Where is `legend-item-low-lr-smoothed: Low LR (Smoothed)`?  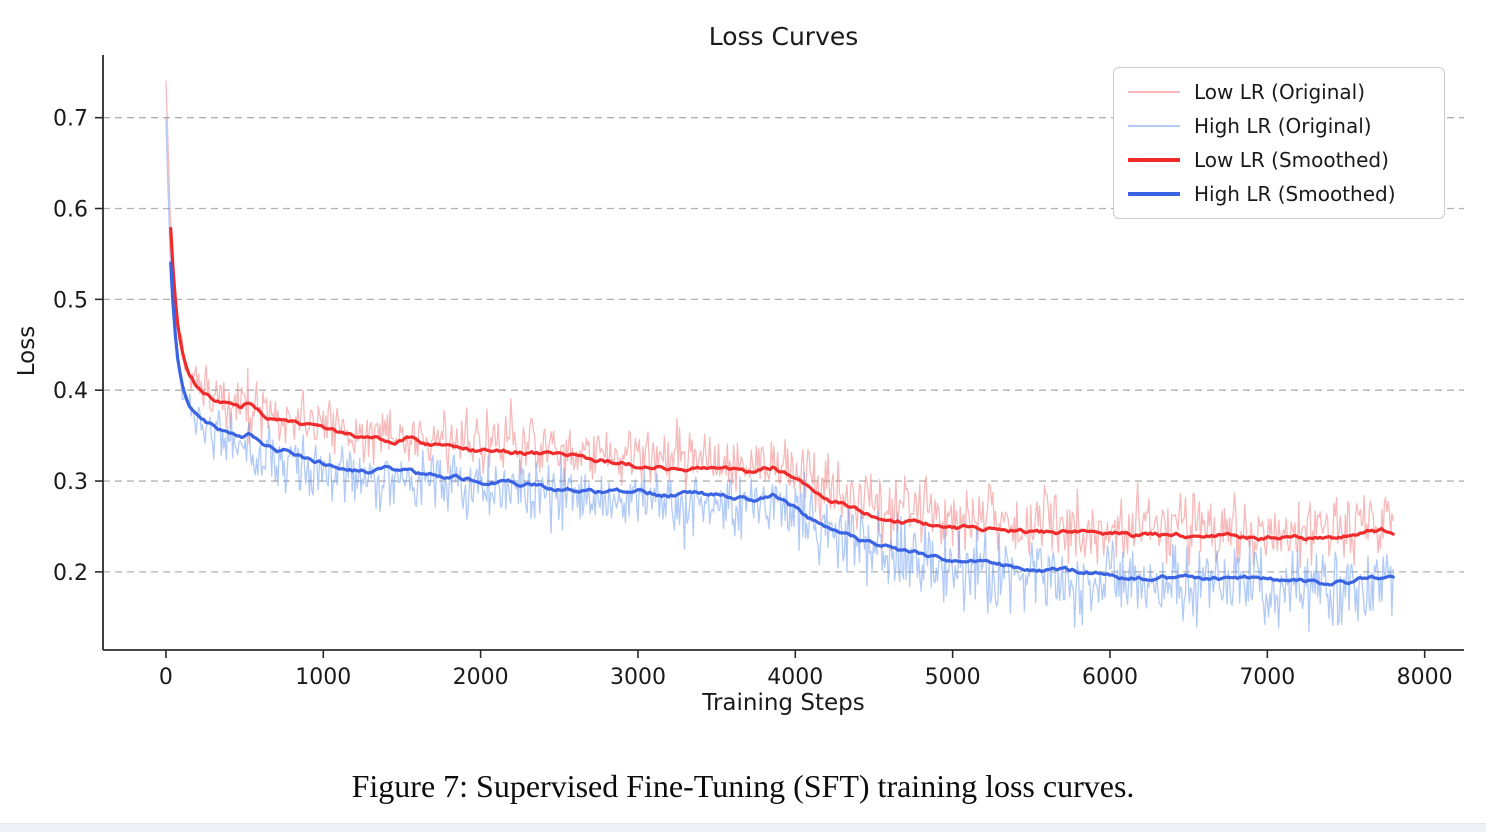
legend-item-low-lr-smoothed: Low LR (Smoothed) is located at coordinates (1279, 160).